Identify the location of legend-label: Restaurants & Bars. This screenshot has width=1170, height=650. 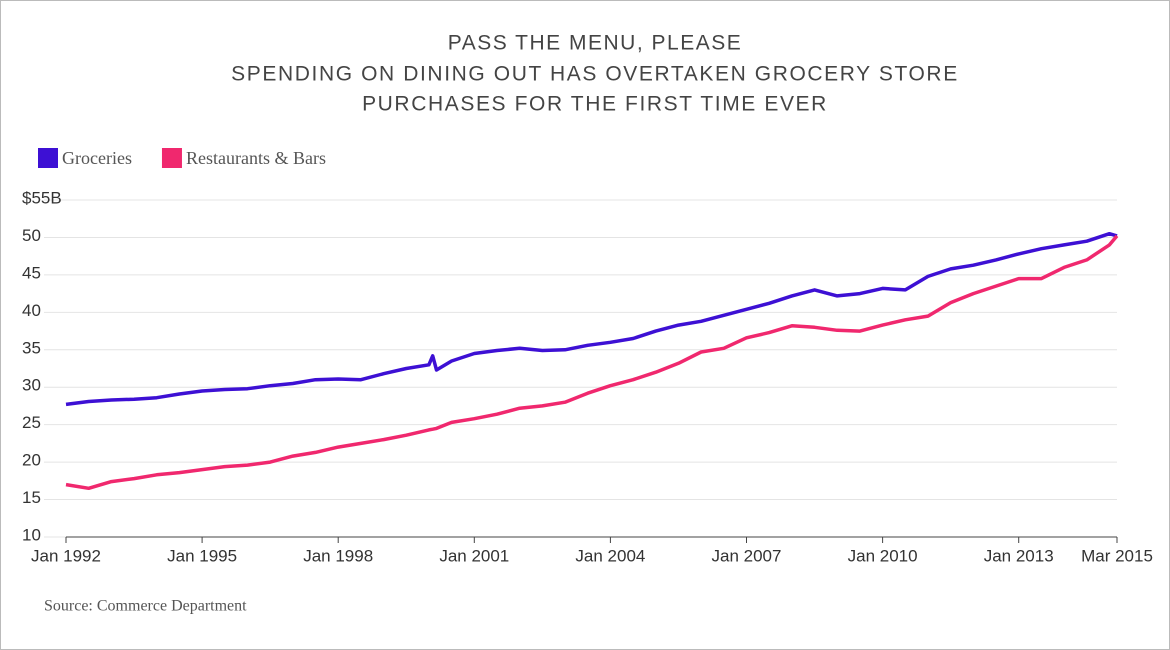
(256, 158).